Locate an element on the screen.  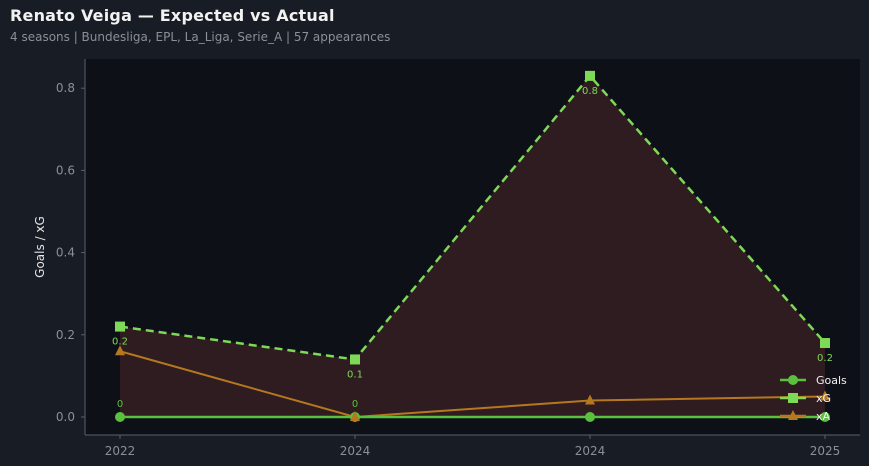
legend-label: Goals is located at coordinates (831, 380).